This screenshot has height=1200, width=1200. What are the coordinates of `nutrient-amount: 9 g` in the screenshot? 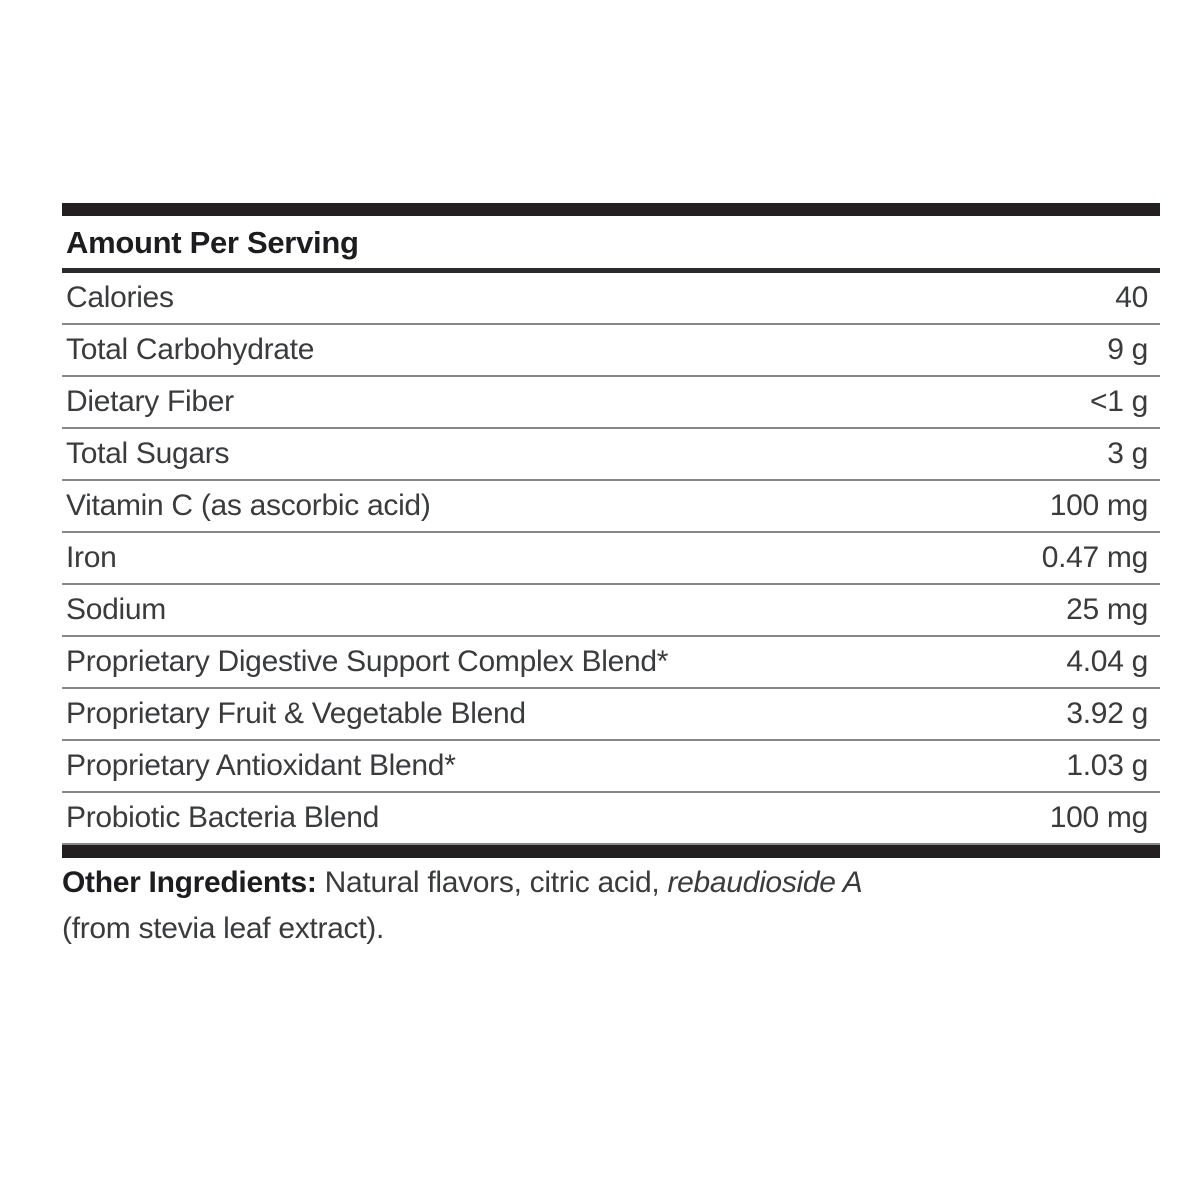 It's located at (1127, 349).